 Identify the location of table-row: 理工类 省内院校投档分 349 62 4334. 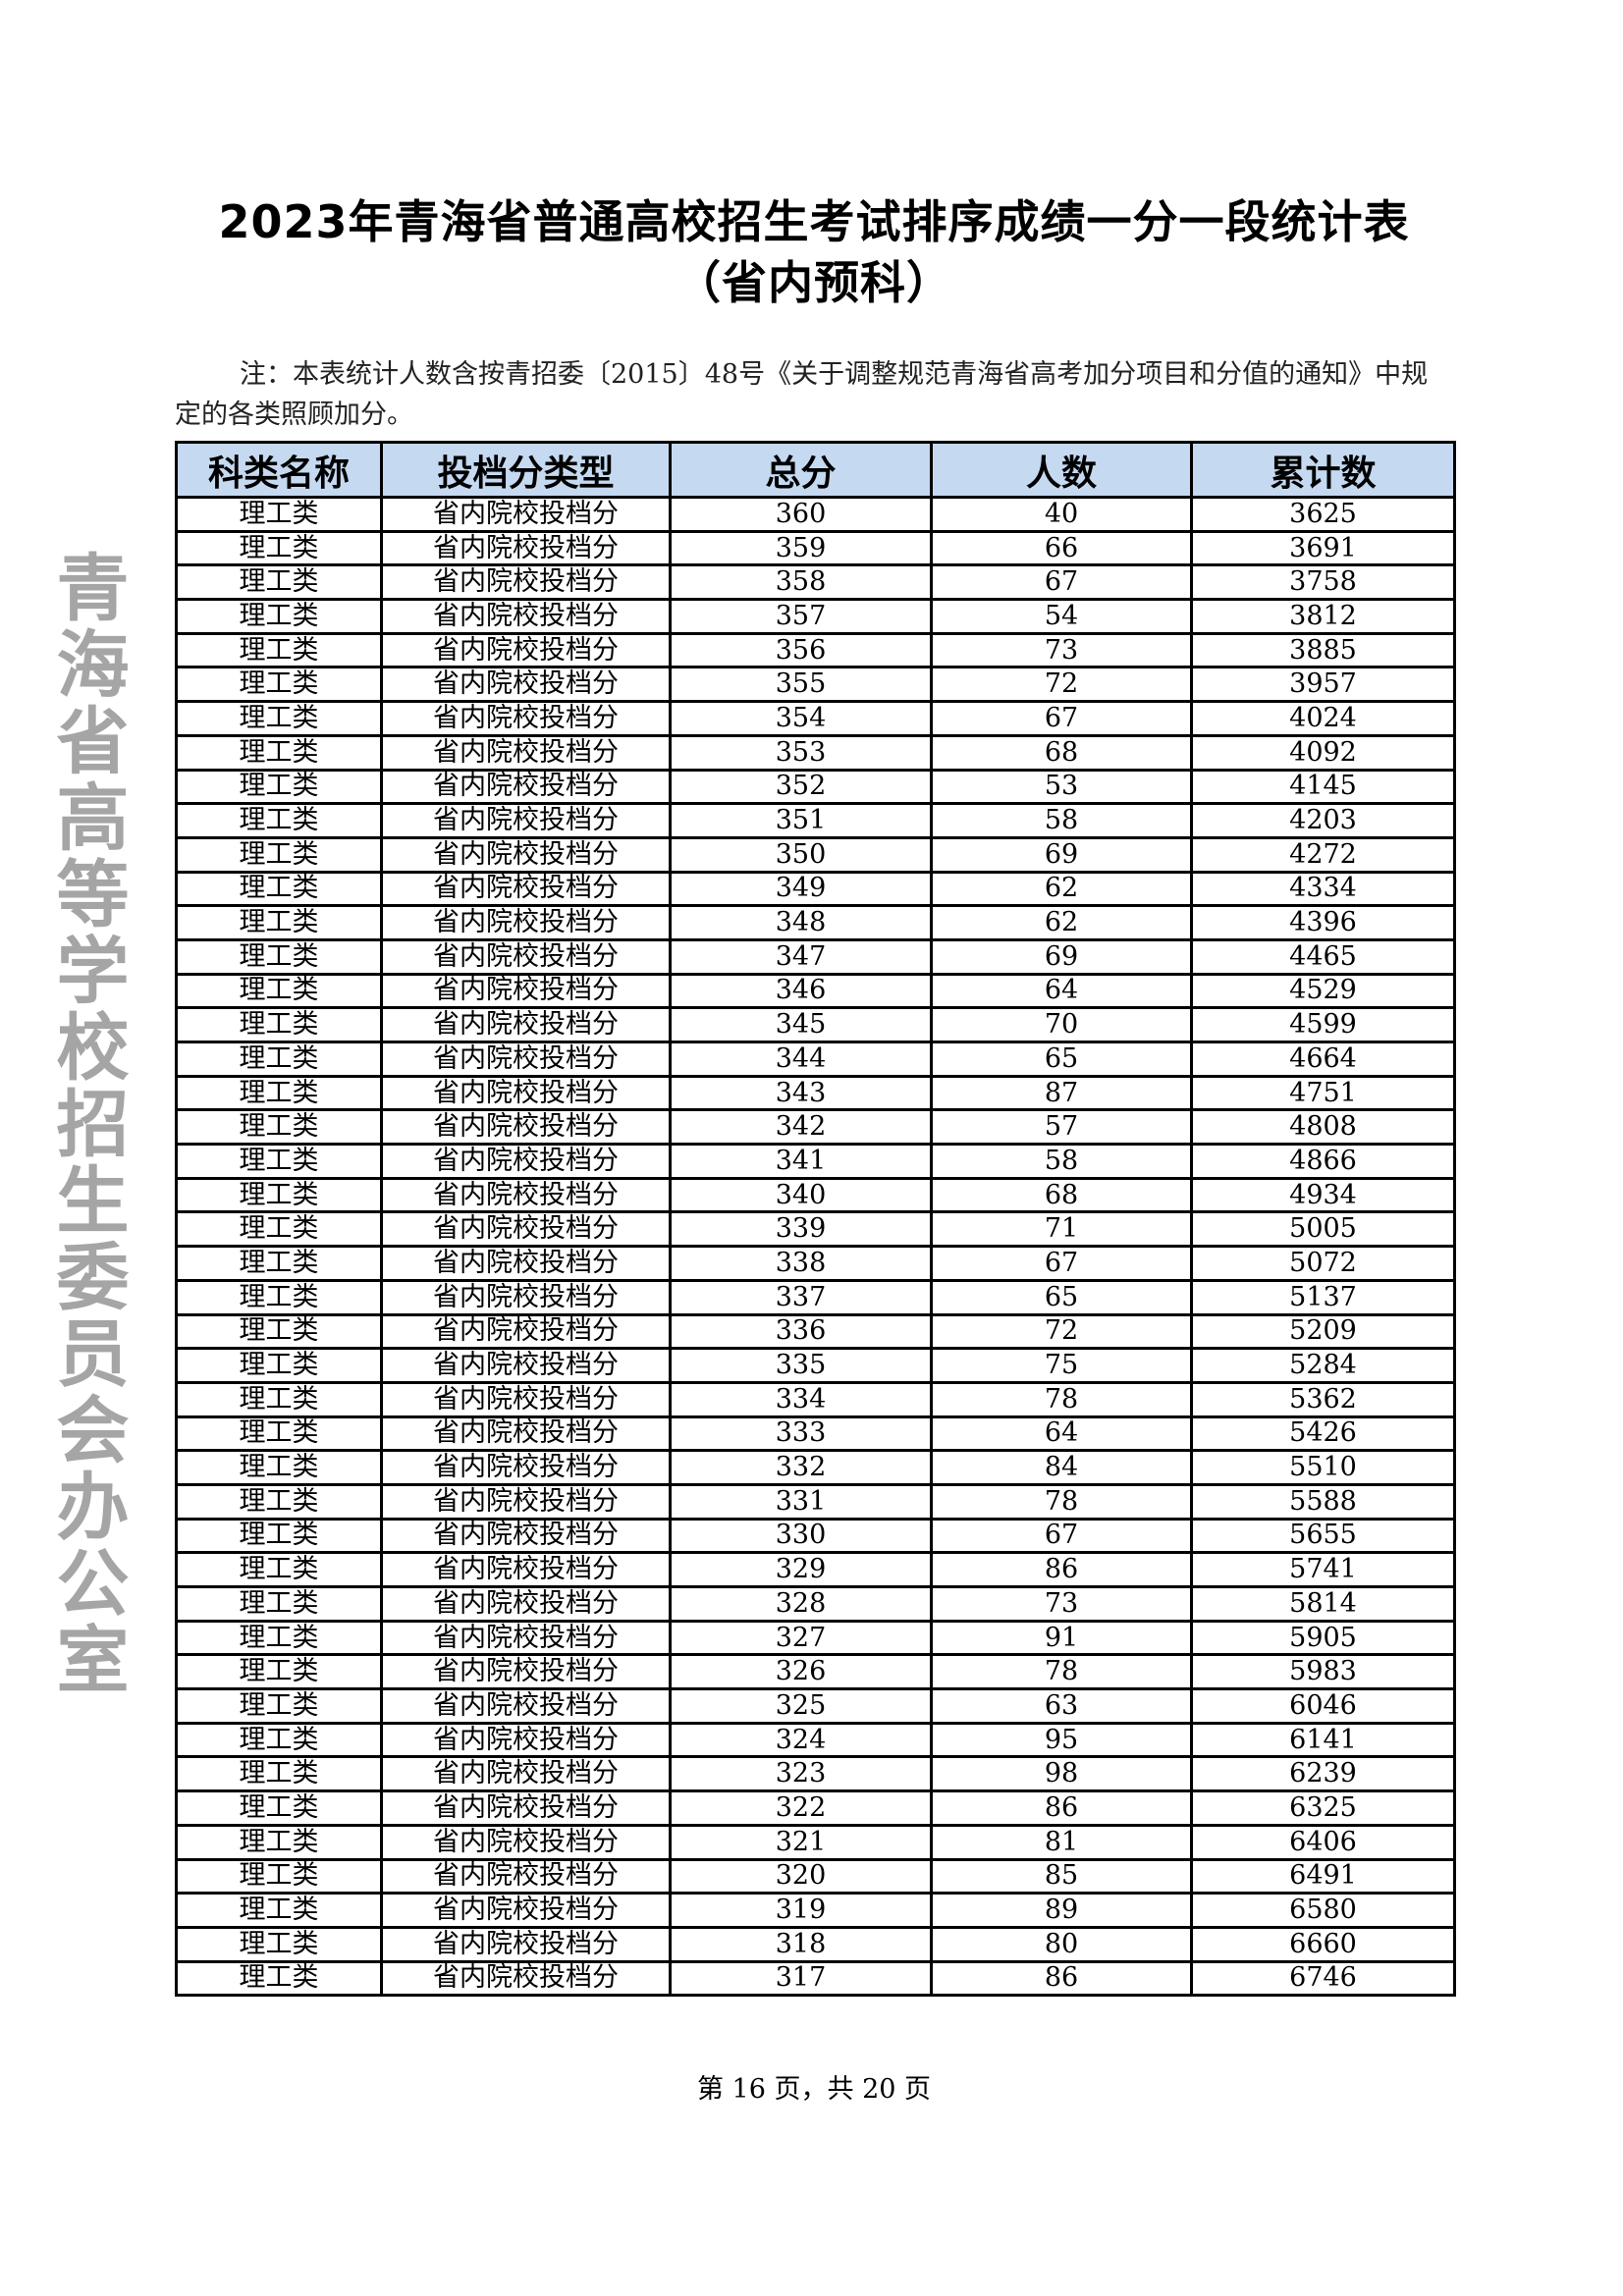
(815, 889).